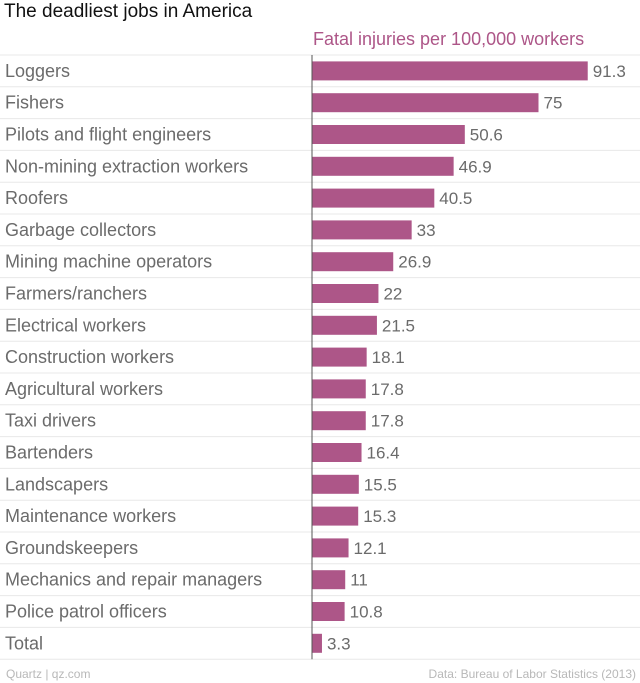 Image resolution: width=640 pixels, height=683 pixels. Describe the element at coordinates (475, 166) in the screenshot. I see `value-label: 46.9` at that location.